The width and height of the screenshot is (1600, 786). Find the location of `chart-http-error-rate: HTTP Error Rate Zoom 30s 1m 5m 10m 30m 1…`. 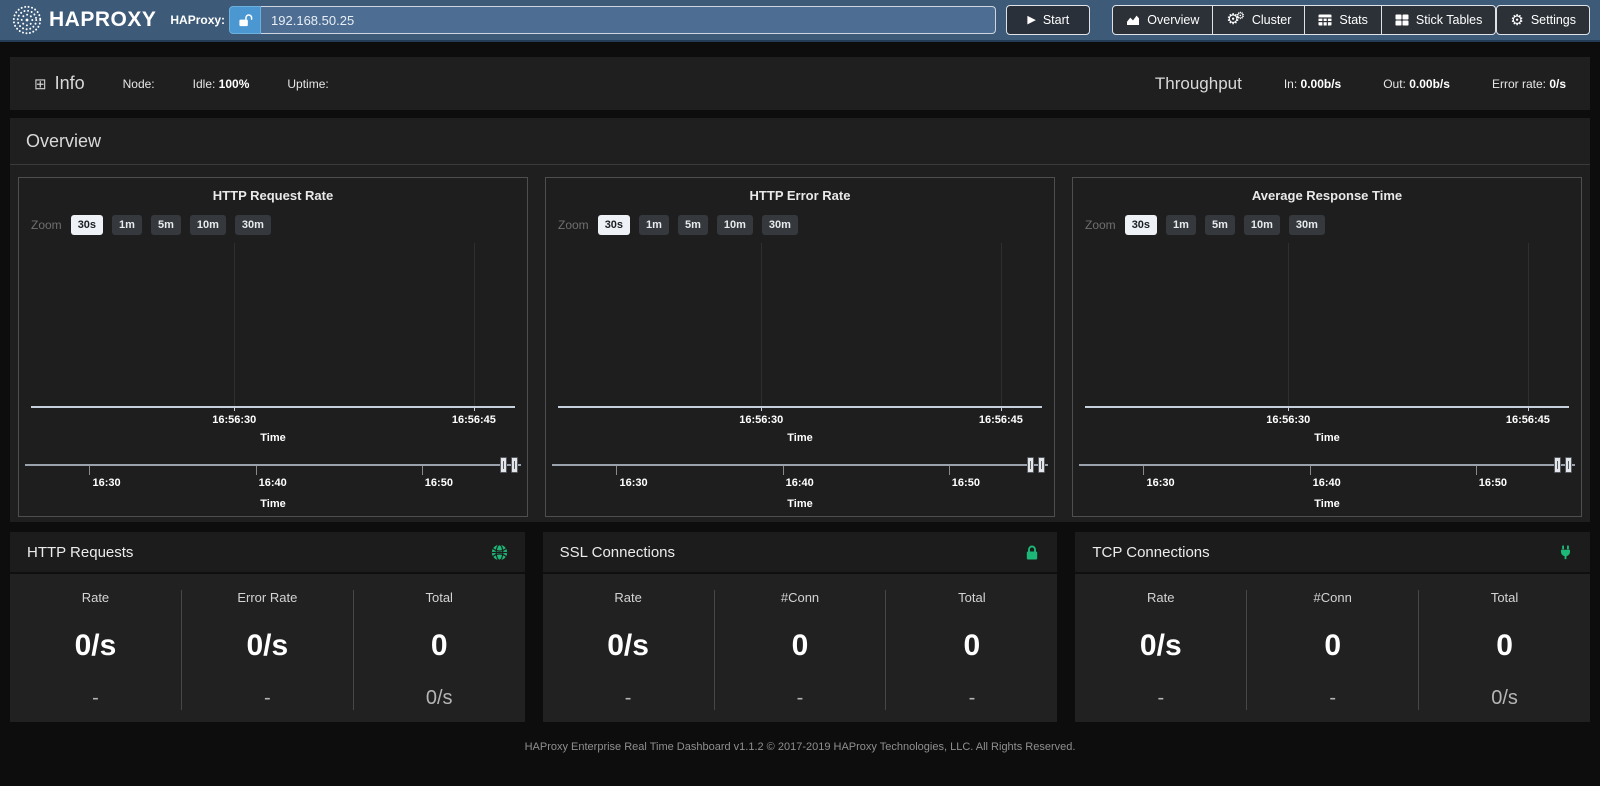

chart-http-error-rate: HTTP Error Rate Zoom 30s 1m 5m 10m 30m 1… is located at coordinates (800, 347).